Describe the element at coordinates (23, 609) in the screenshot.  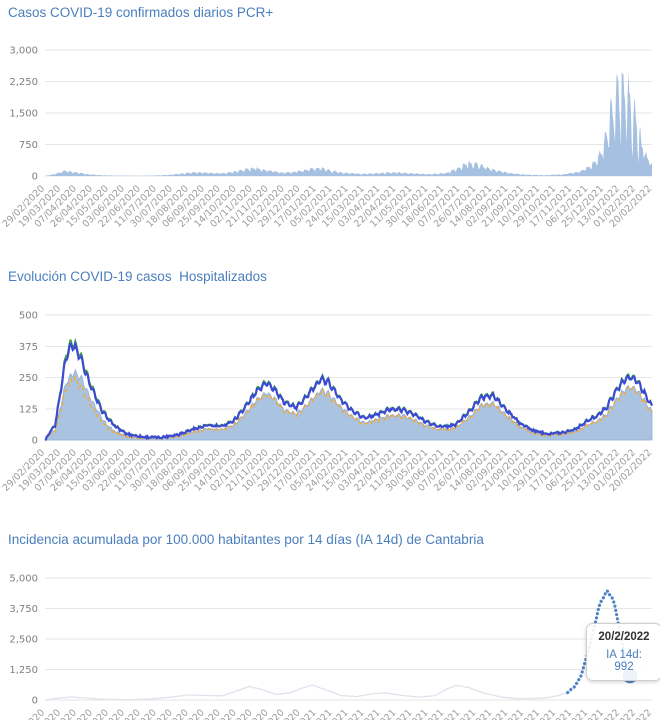
I see `y-tick-label: 3,750` at that location.